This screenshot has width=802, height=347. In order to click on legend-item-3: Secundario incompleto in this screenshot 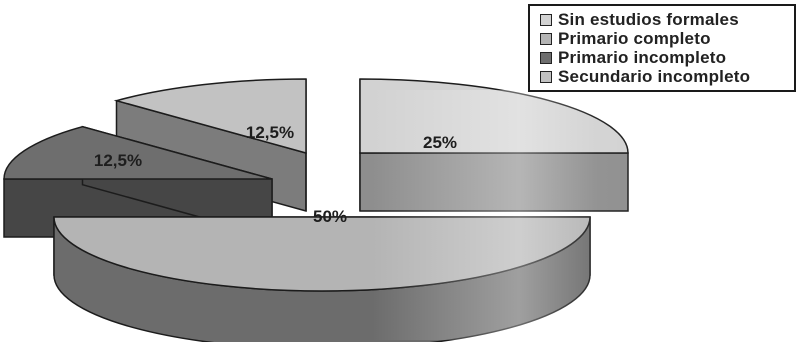, I will do `click(667, 76)`.